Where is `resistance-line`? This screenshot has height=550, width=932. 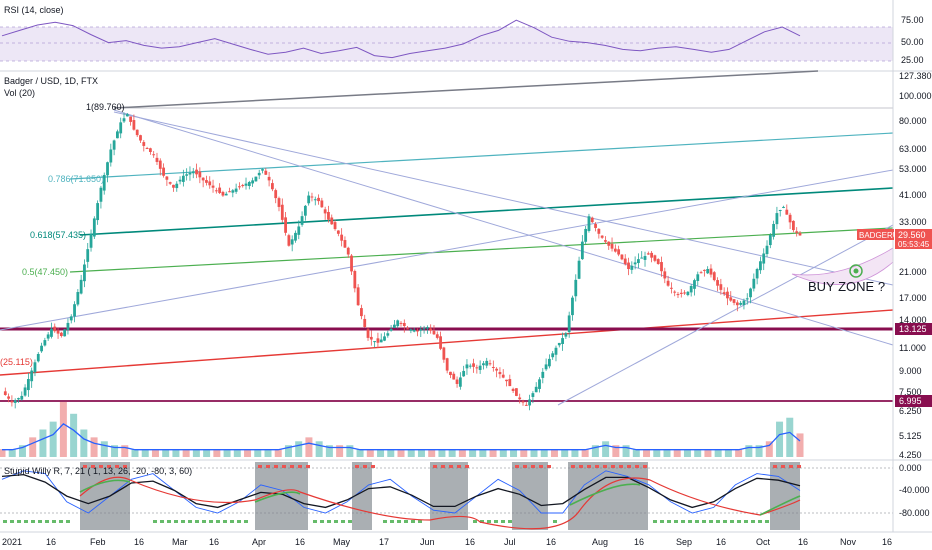 resistance-line is located at coordinates (486, 211).